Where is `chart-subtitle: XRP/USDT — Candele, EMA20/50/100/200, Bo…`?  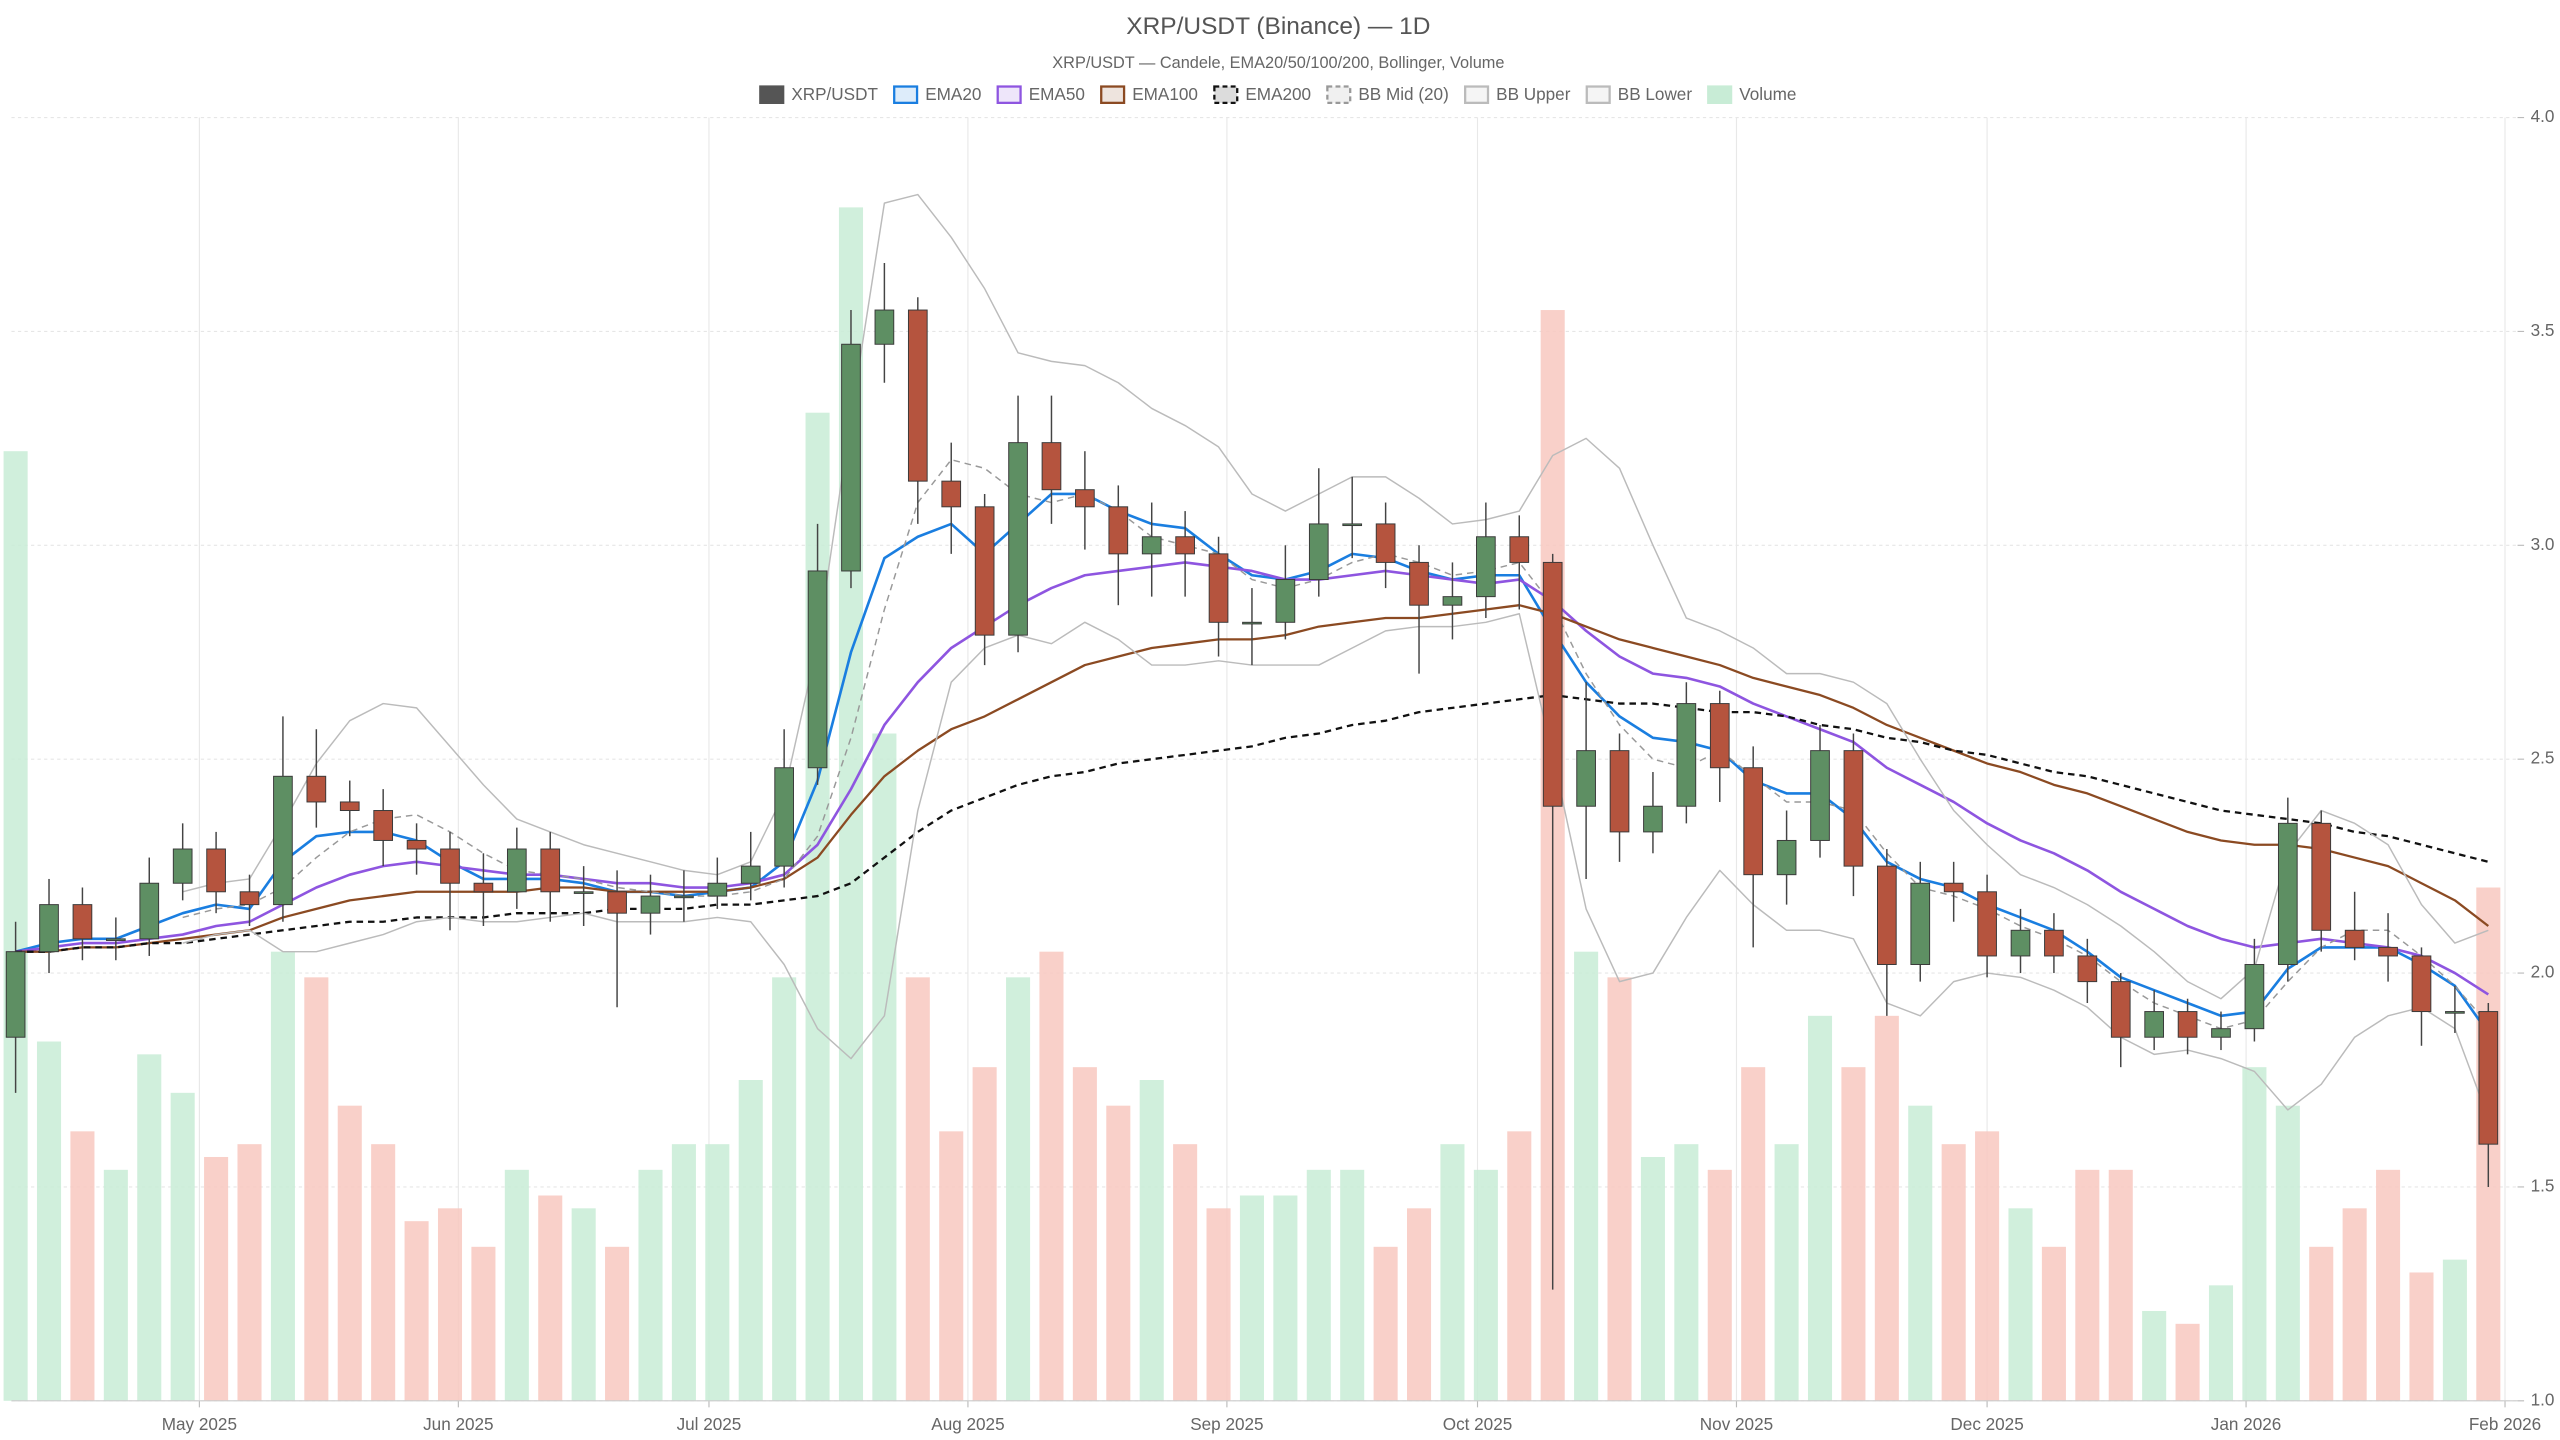
chart-subtitle: XRP/USDT — Candele, EMA20/50/100/200, Bo… is located at coordinates (1278, 63).